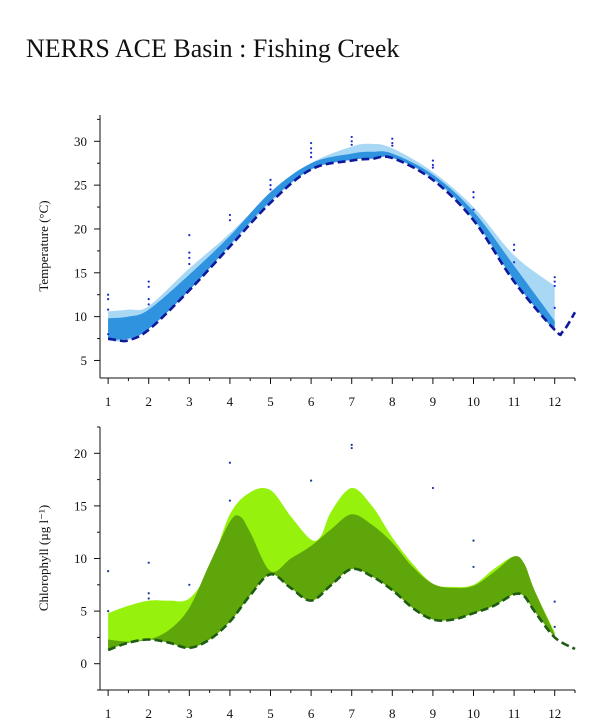 The height and width of the screenshot is (724, 600). What do you see at coordinates (189, 713) in the screenshot?
I see `chlorophyll-x-tick-label: 3` at bounding box center [189, 713].